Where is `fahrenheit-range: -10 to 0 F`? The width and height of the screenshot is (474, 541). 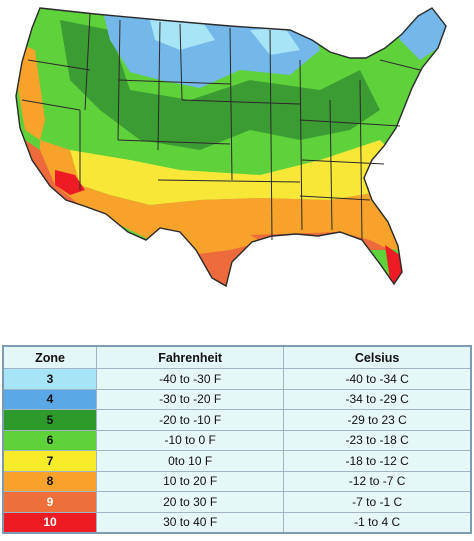
fahrenheit-range: -10 to 0 F is located at coordinates (190, 440).